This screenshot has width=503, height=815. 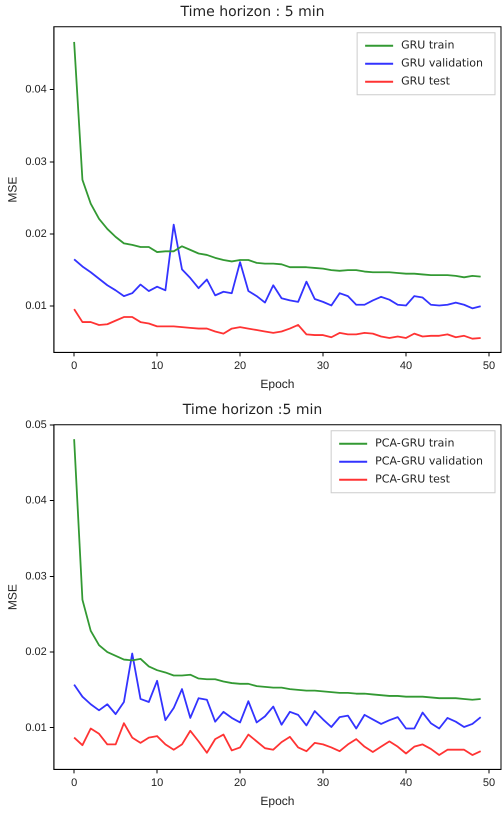 What do you see at coordinates (252, 12) in the screenshot?
I see `chart-title: Time horizon : 5 min` at bounding box center [252, 12].